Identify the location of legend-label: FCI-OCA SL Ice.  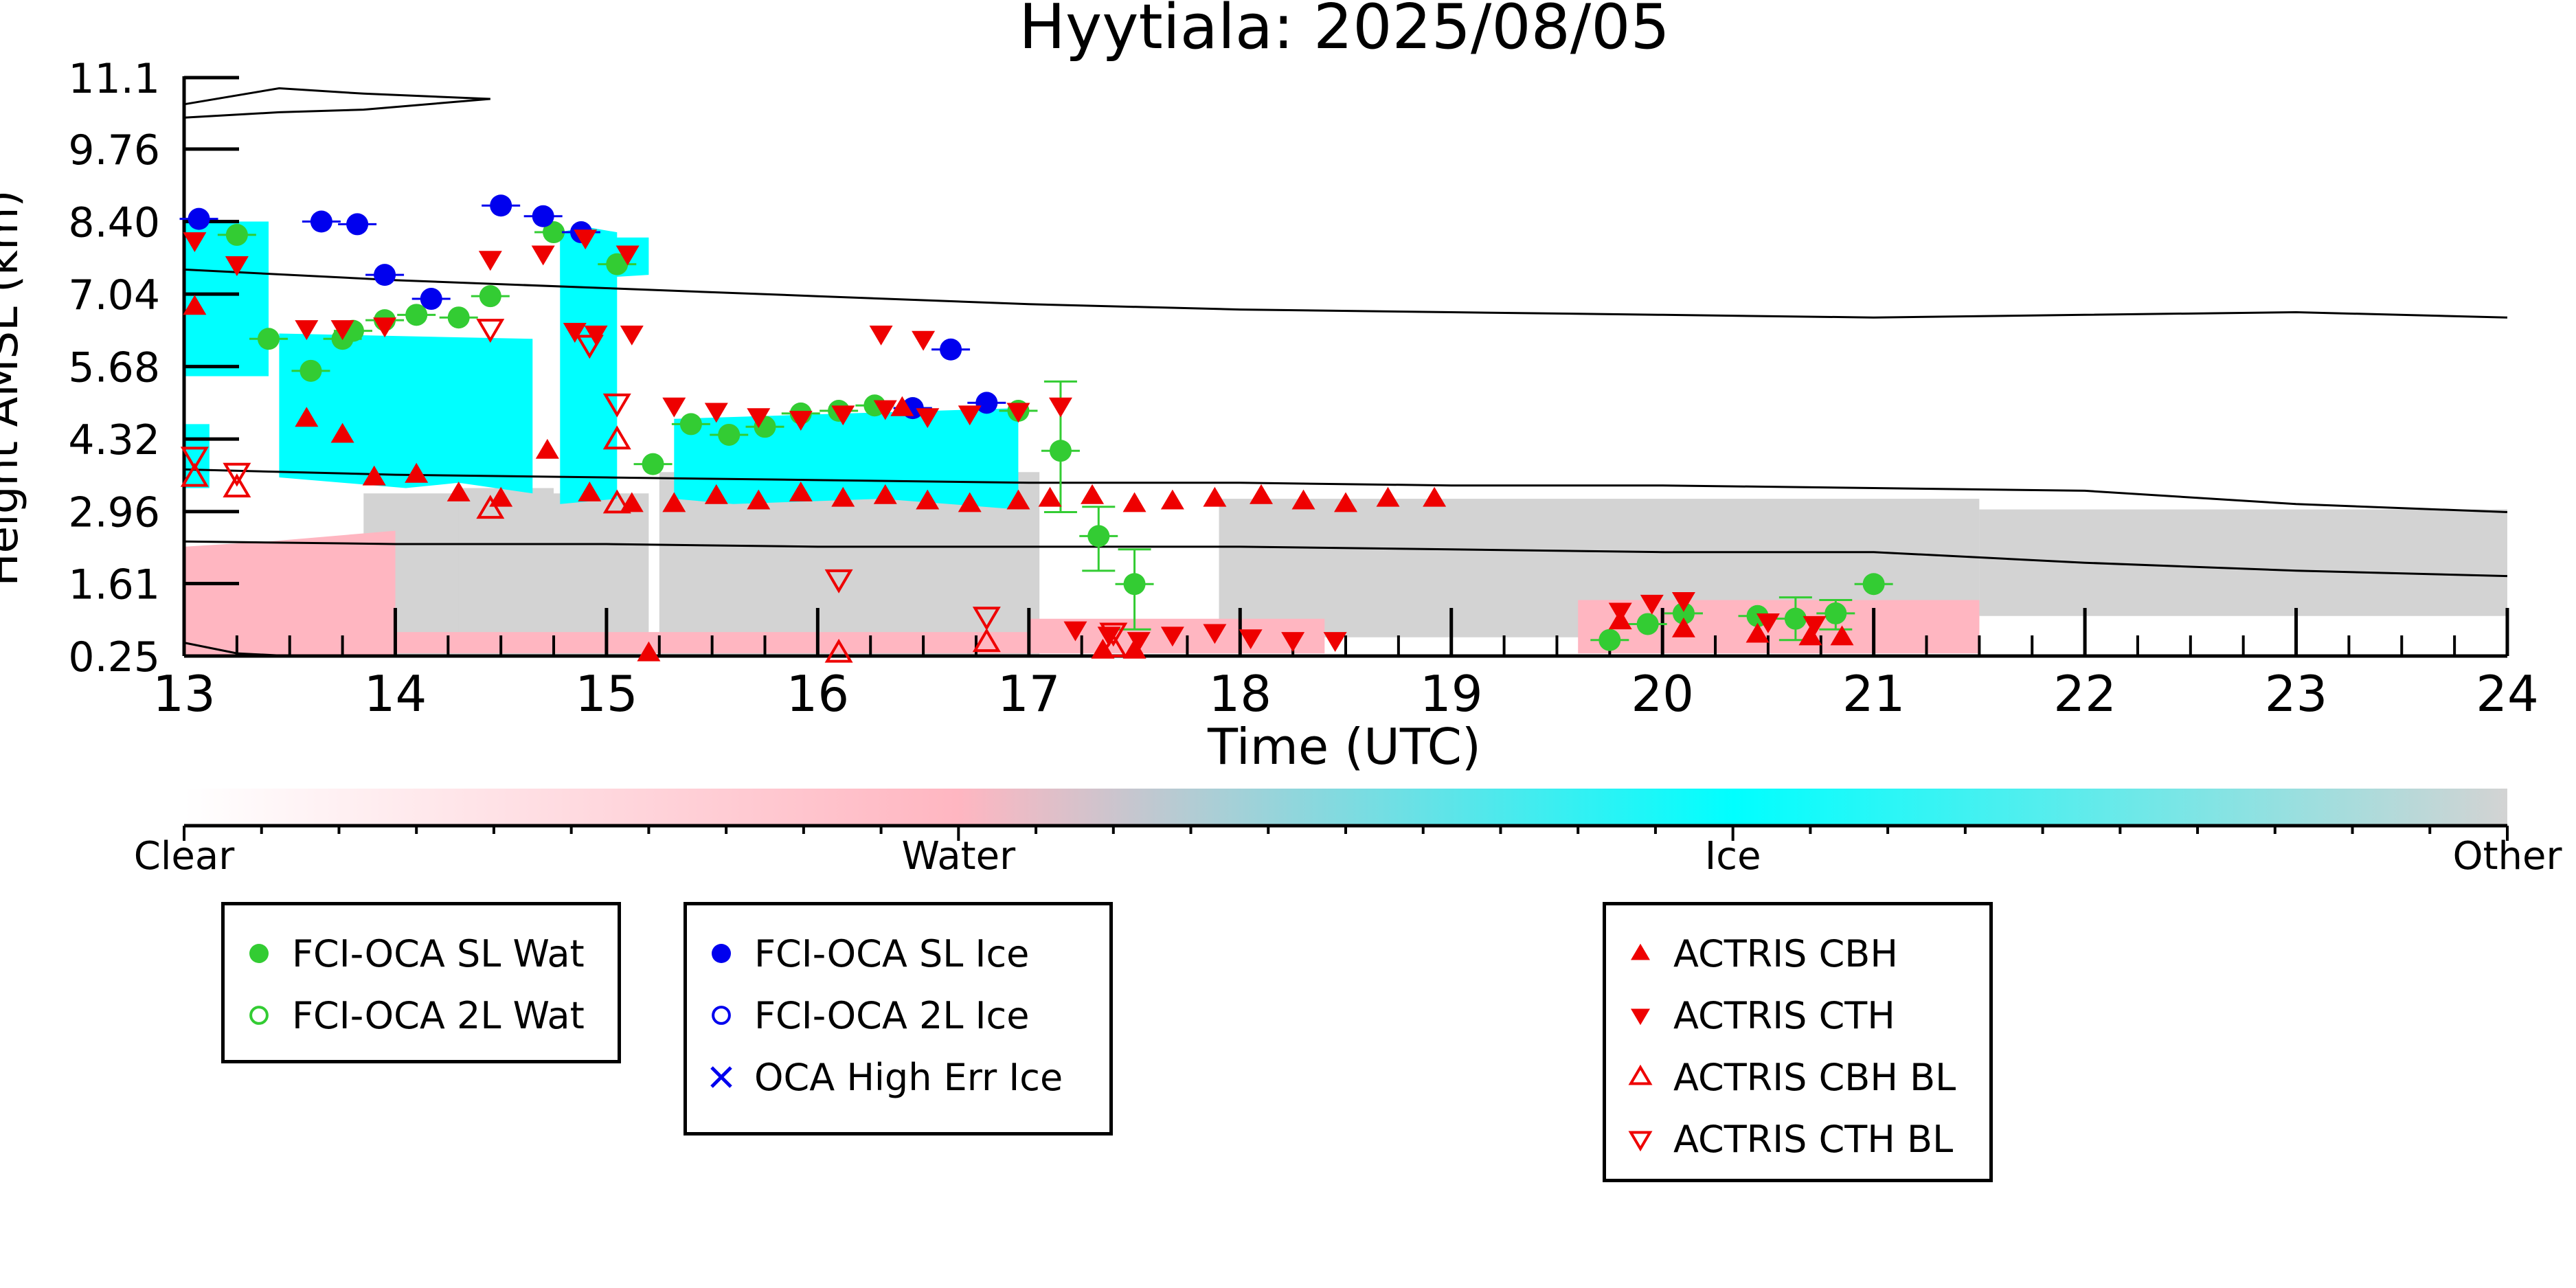
(892, 953).